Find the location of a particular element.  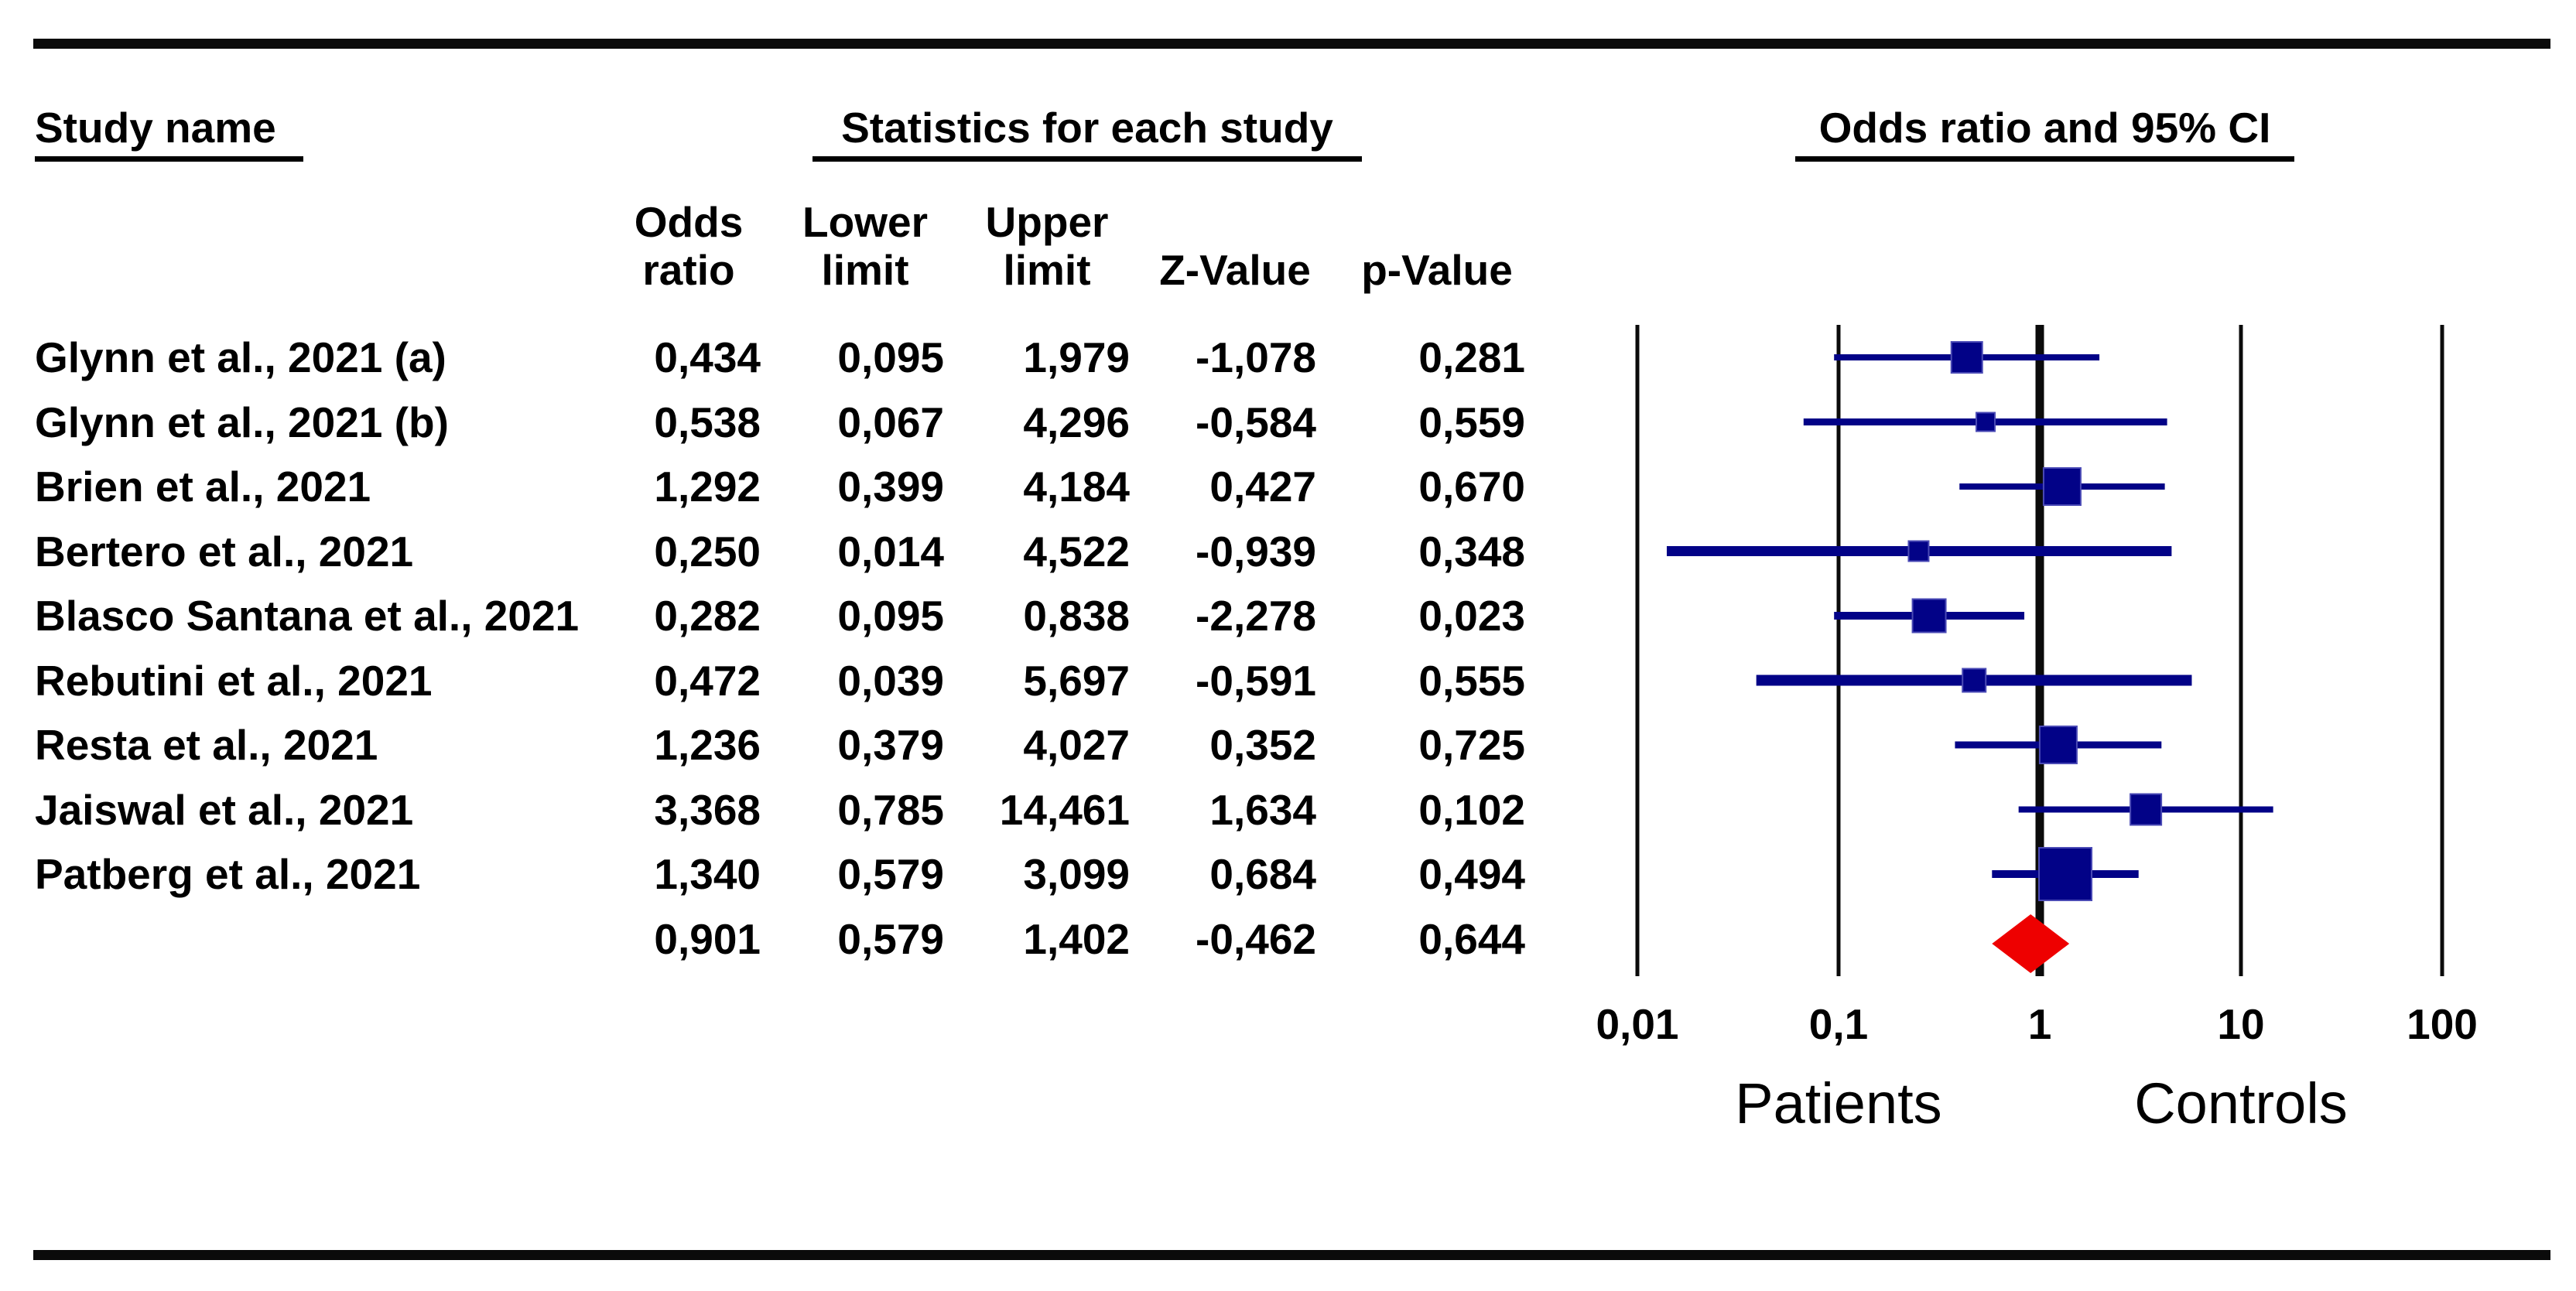

col-header-zvalue: Z-Value is located at coordinates (1235, 270).